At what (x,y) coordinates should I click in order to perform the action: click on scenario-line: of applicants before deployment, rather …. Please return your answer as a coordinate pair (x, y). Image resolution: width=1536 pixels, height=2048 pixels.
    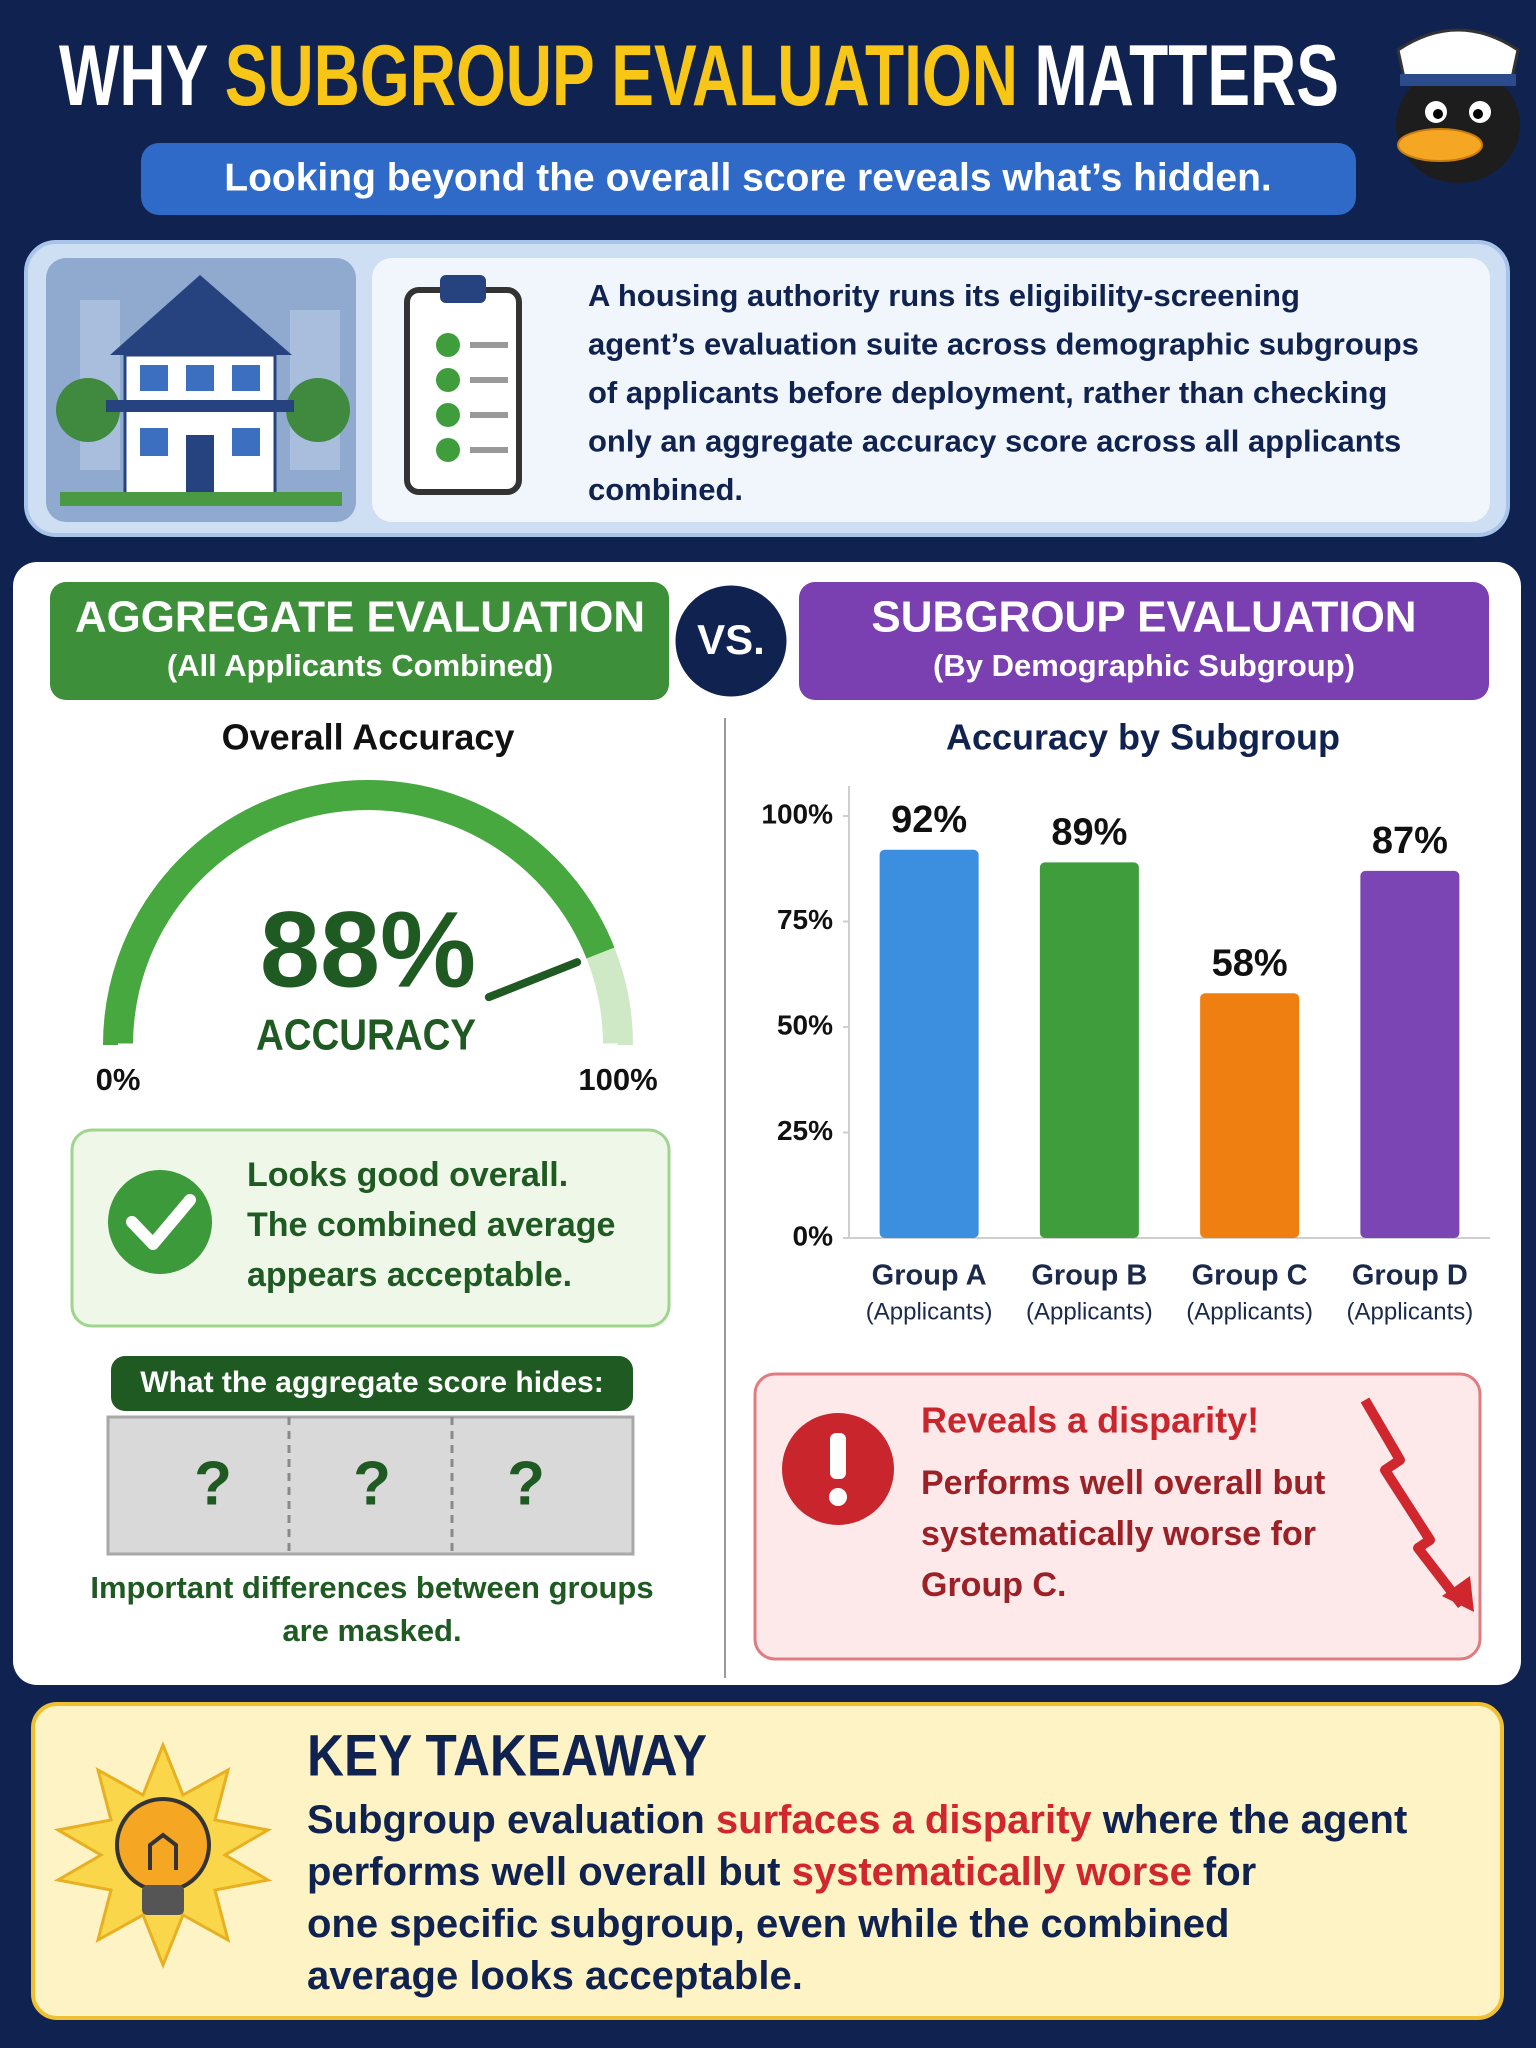
    Looking at the image, I should click on (987, 392).